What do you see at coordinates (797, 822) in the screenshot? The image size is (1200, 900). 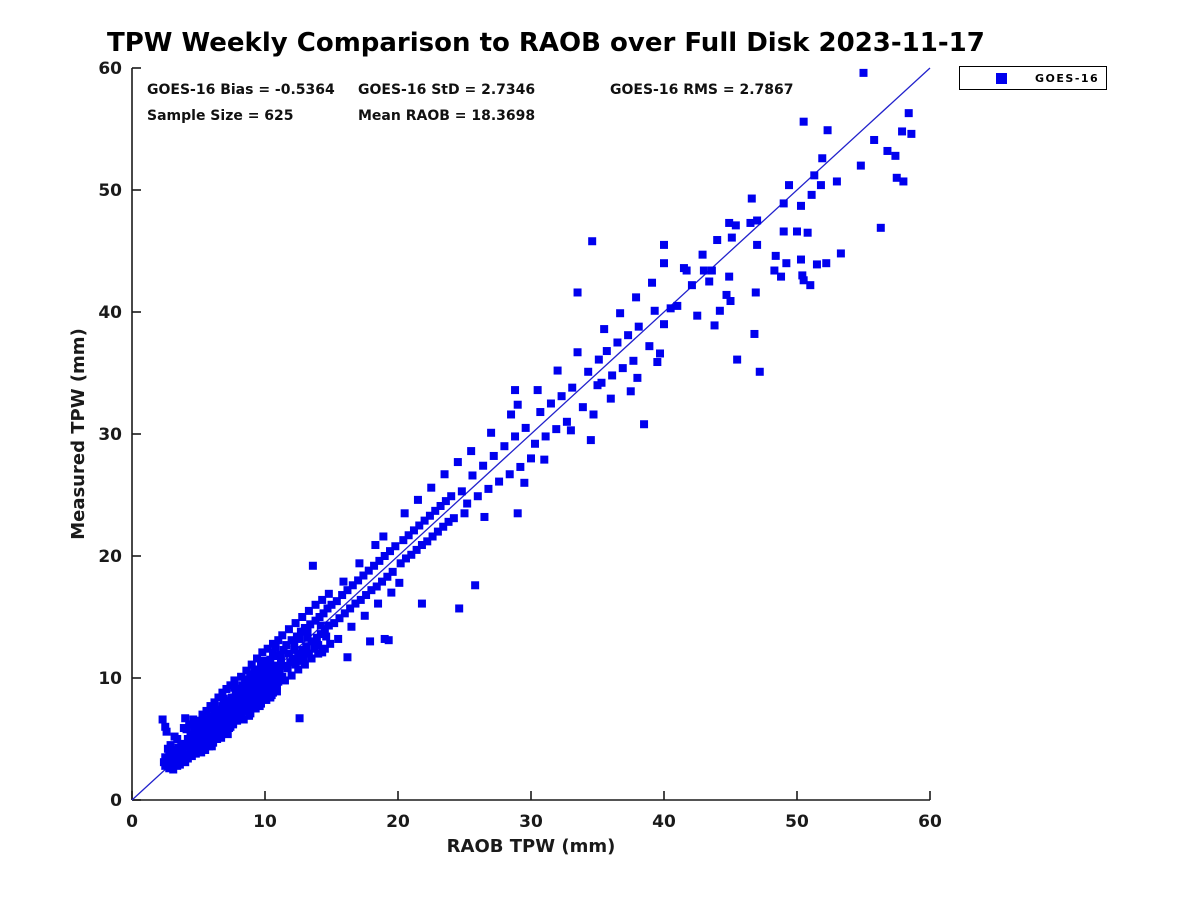 I see `x-tick-label: 50` at bounding box center [797, 822].